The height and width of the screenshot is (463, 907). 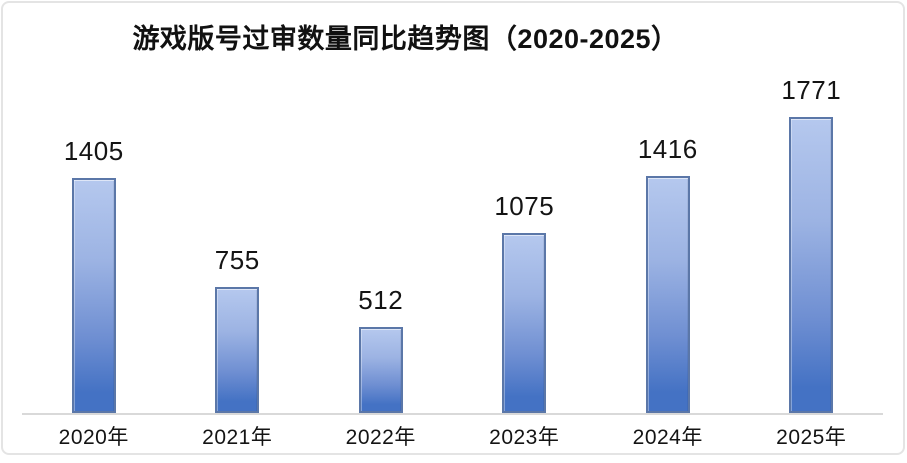 What do you see at coordinates (811, 437) in the screenshot?
I see `x-axis-label-2025: 2025年` at bounding box center [811, 437].